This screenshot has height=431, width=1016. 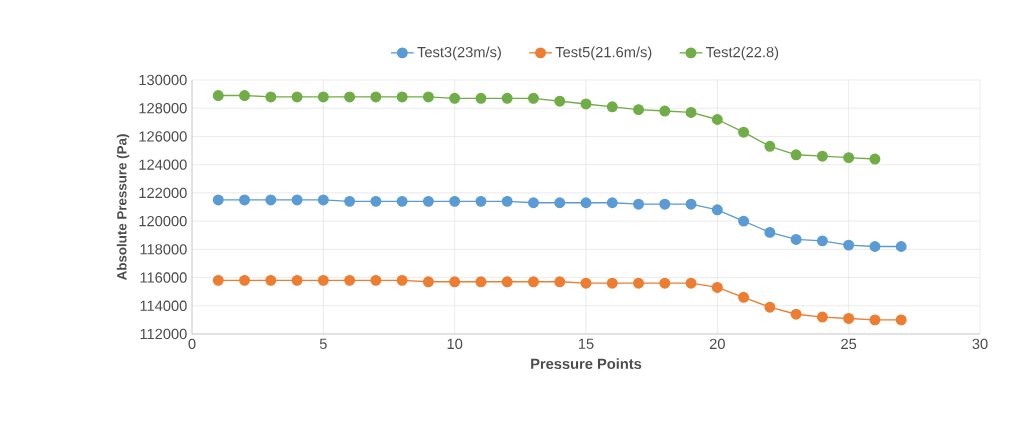 What do you see at coordinates (163, 164) in the screenshot?
I see `y-tick-label: 124000` at bounding box center [163, 164].